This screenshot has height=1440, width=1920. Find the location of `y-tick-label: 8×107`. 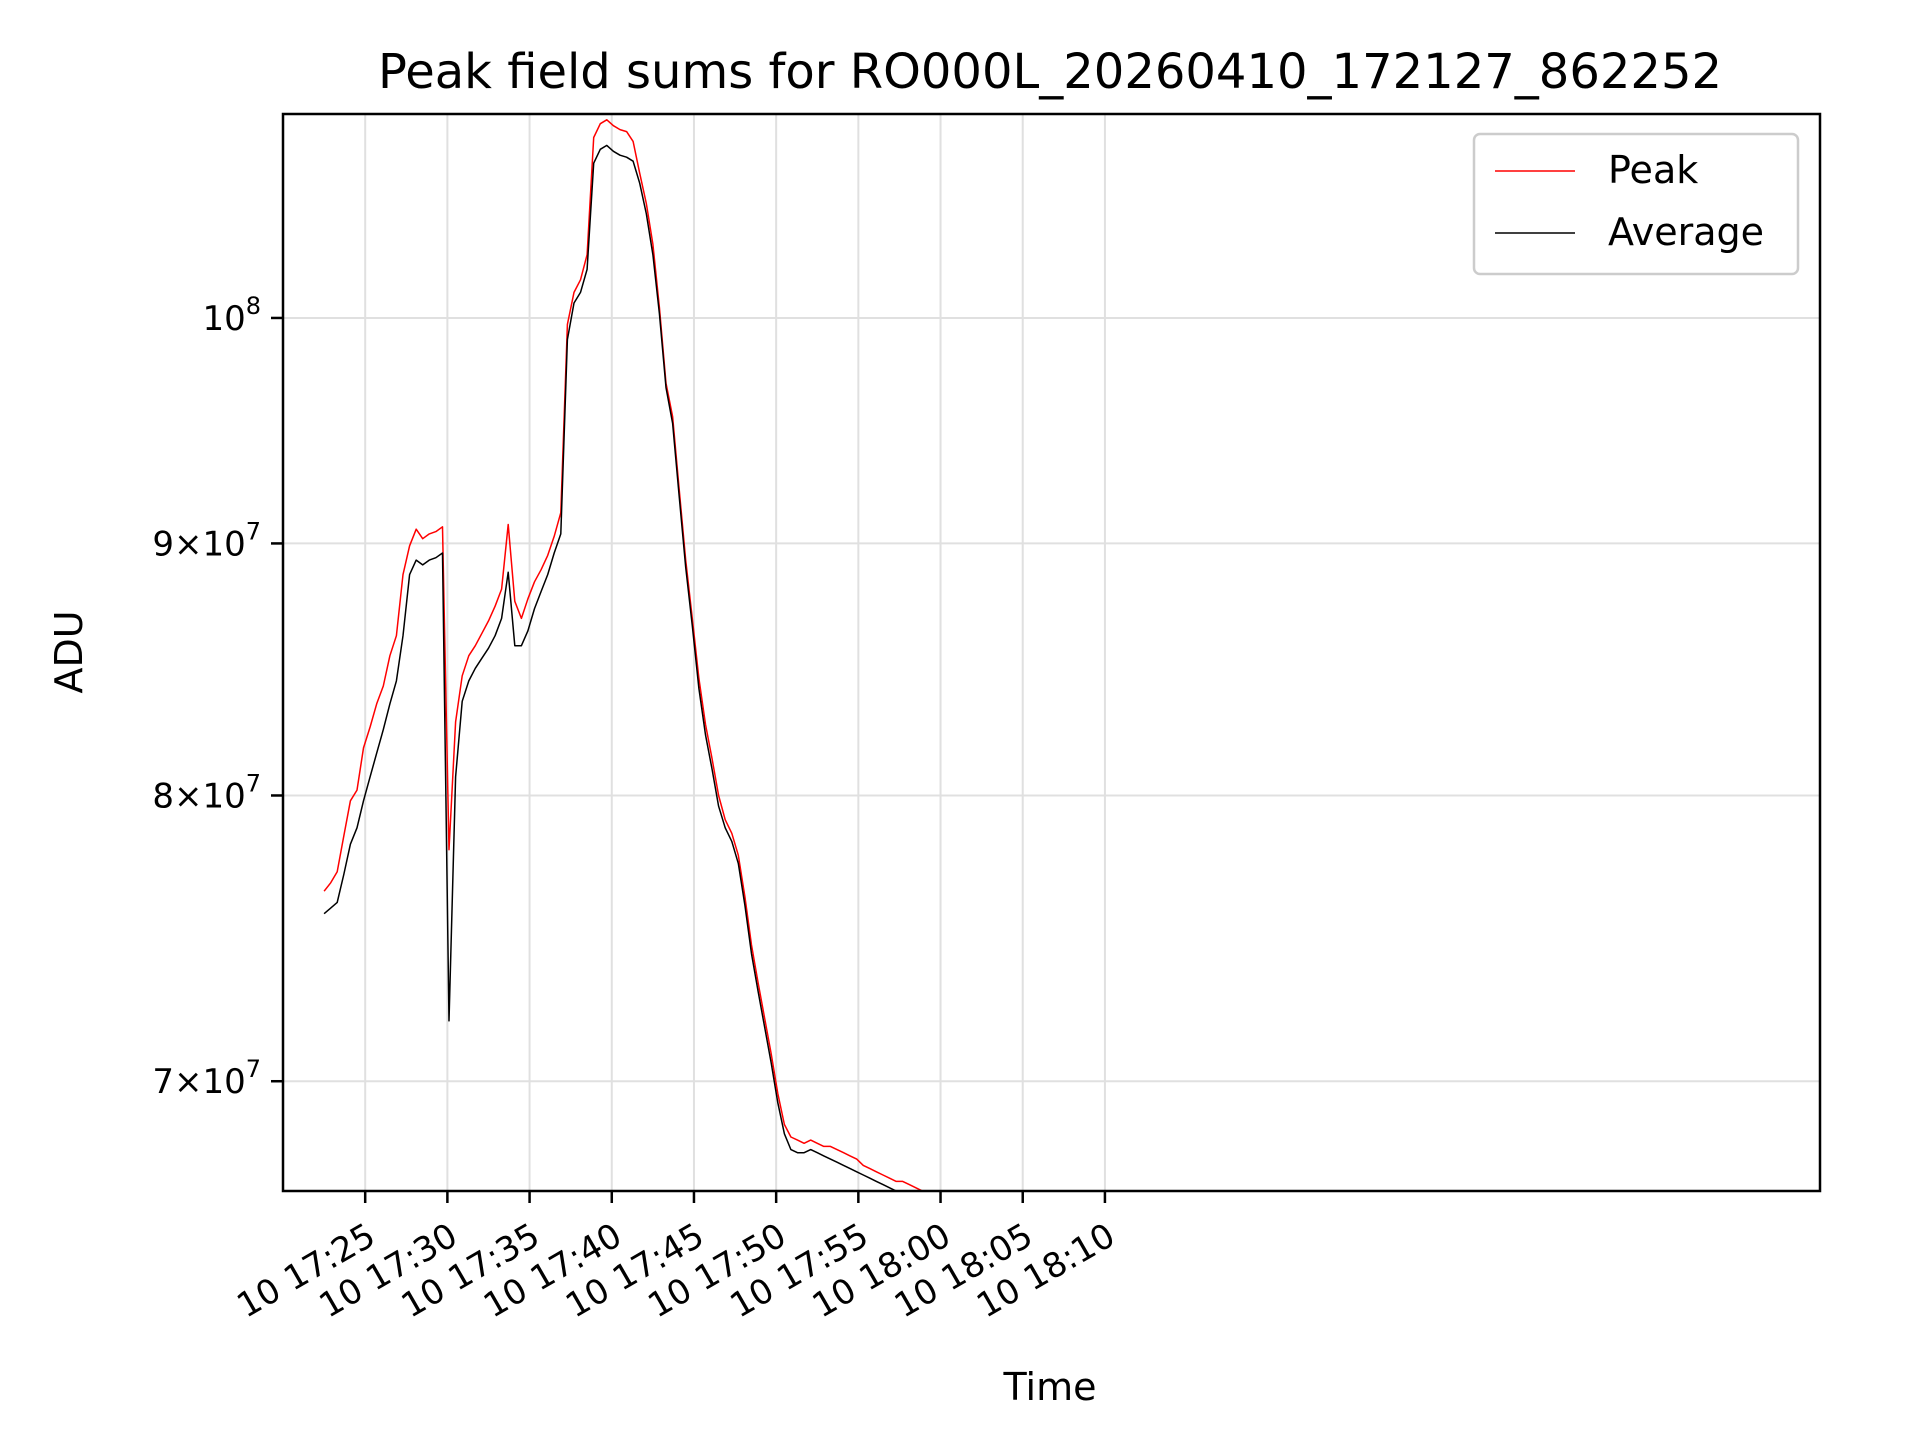

y-tick-label: 8×107 is located at coordinates (206, 792).